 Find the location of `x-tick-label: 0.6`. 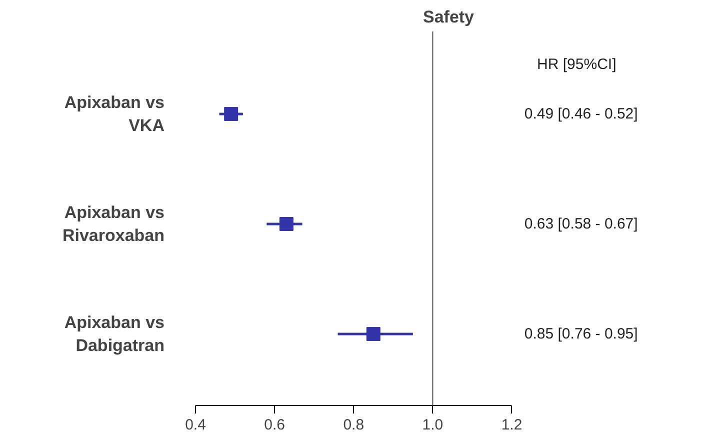

x-tick-label: 0.6 is located at coordinates (274, 425).